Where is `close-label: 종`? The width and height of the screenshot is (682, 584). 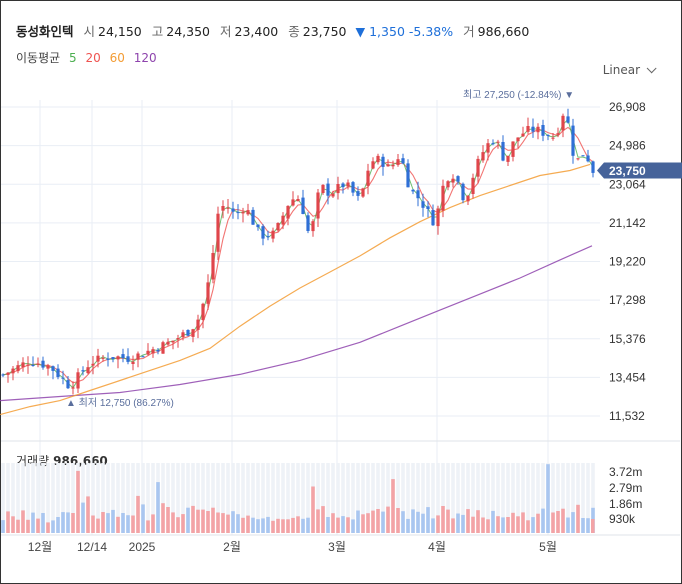
close-label: 종 is located at coordinates (294, 31).